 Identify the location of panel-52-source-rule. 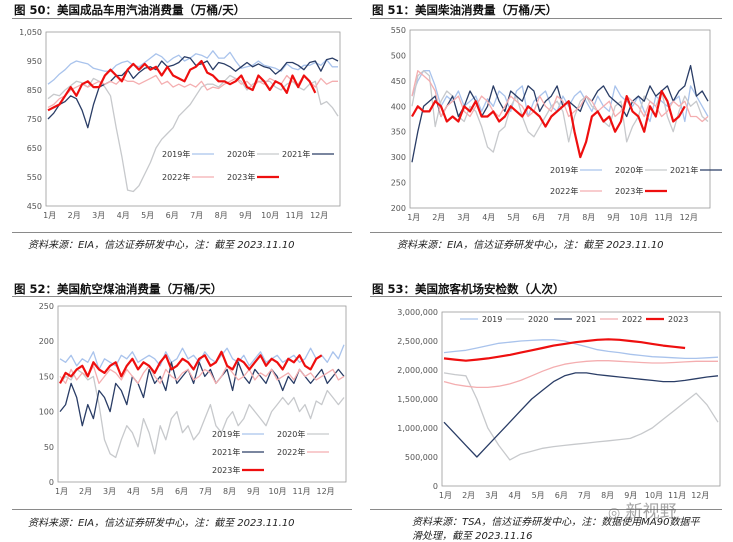
(182, 509).